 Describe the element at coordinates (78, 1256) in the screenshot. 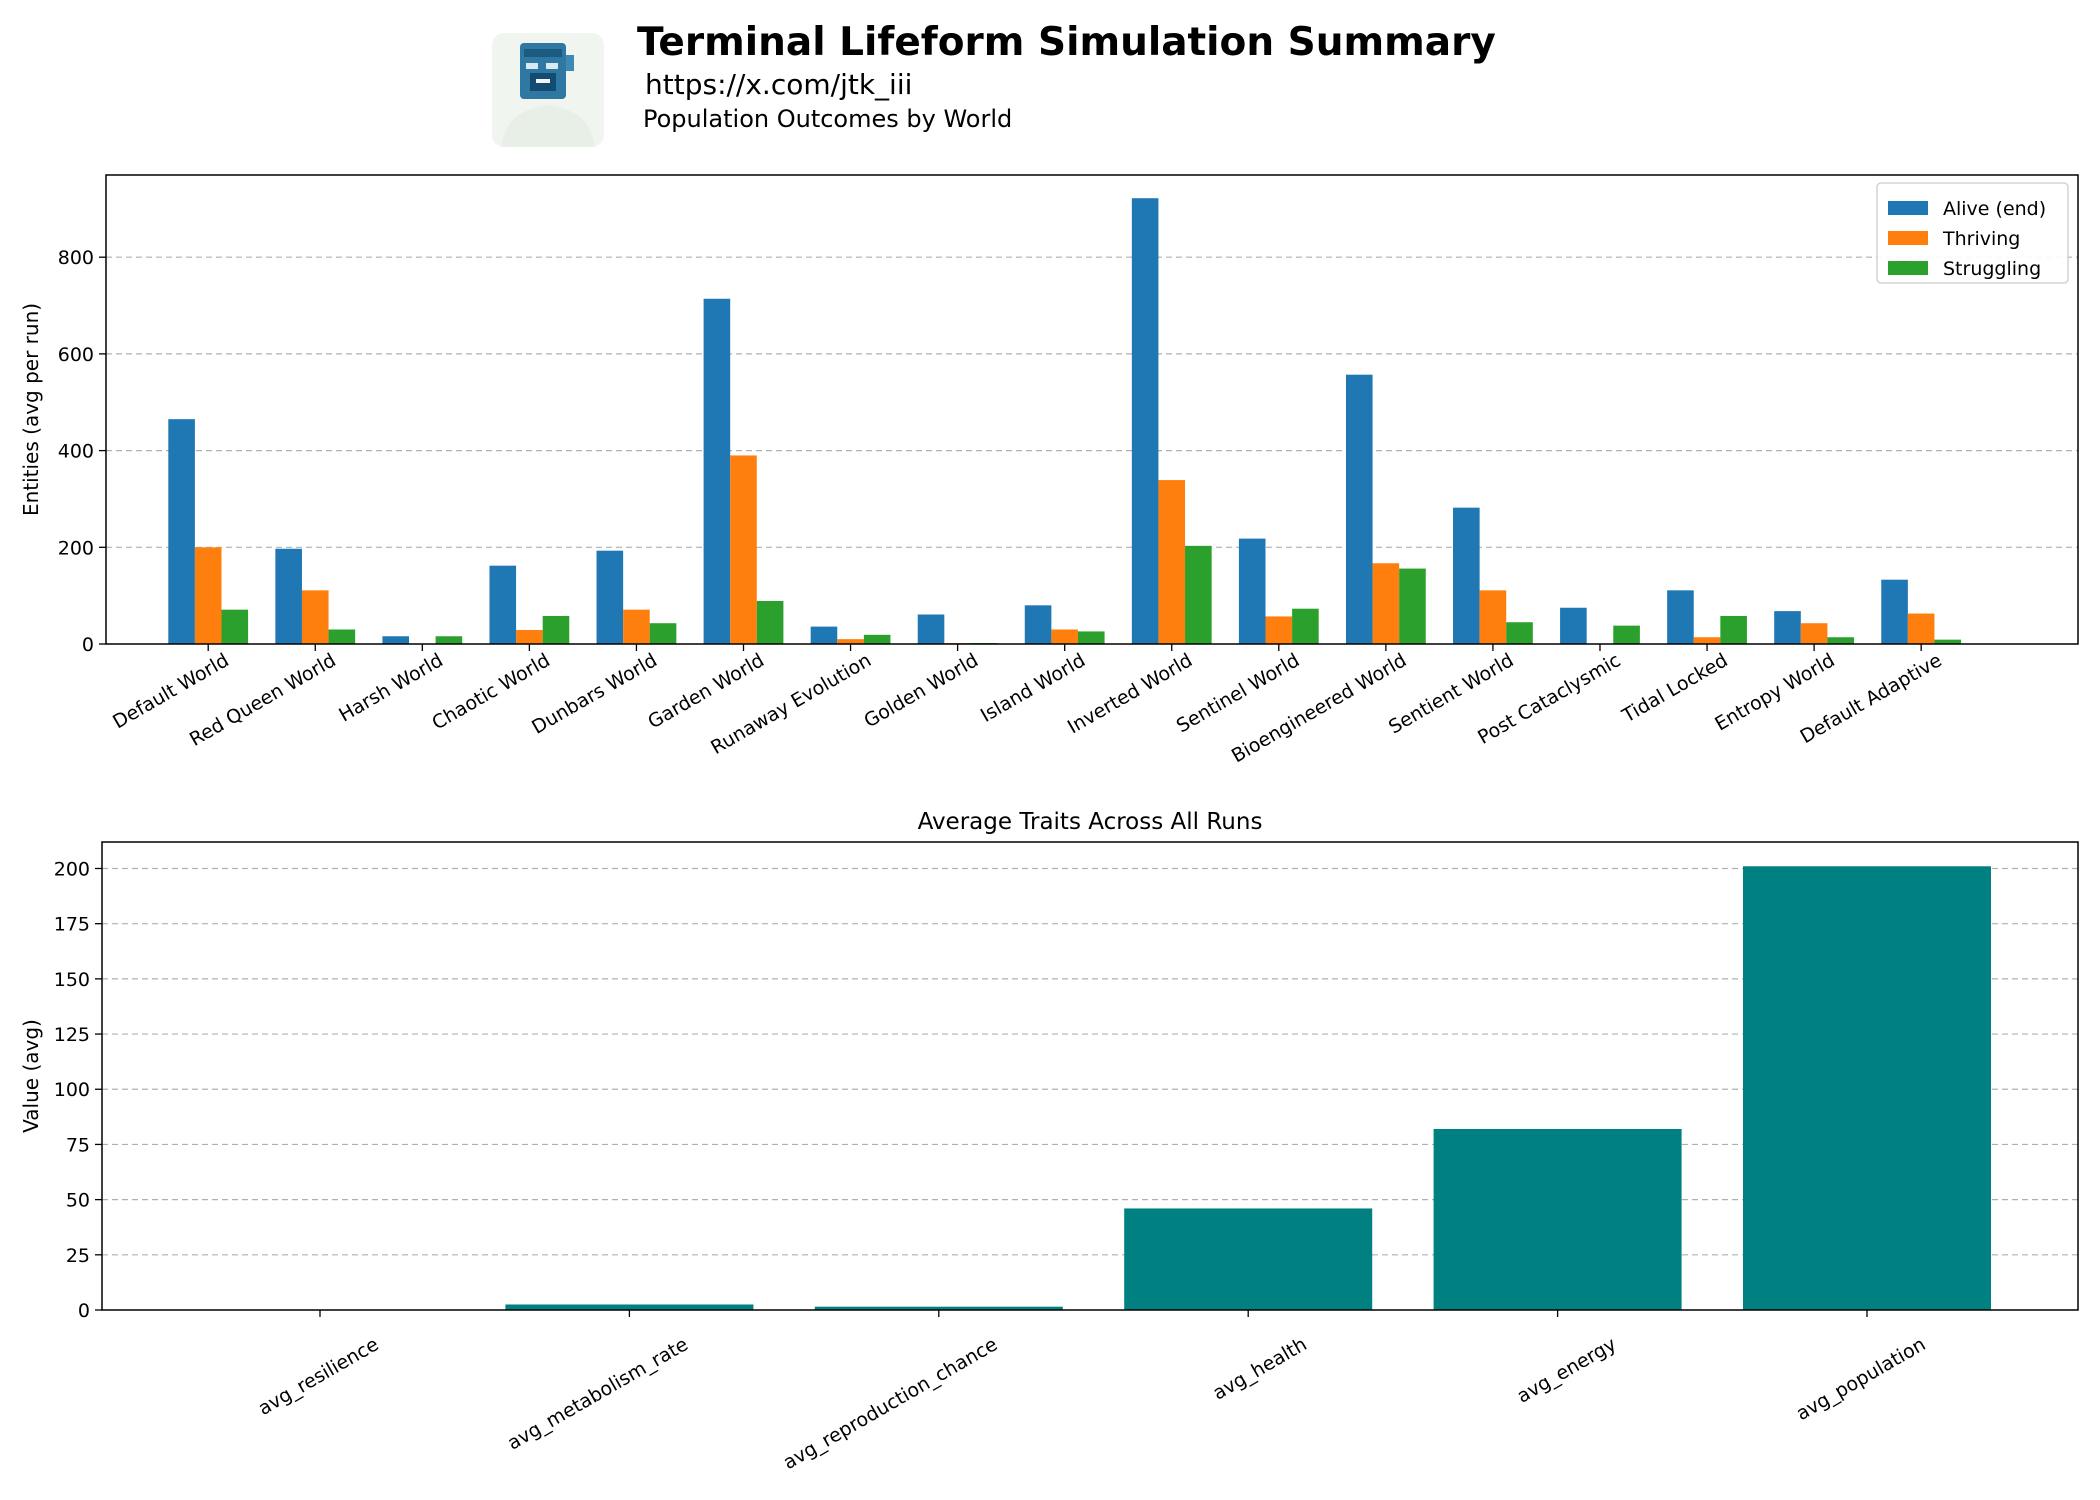

I see `y-tick-label: 25` at that location.